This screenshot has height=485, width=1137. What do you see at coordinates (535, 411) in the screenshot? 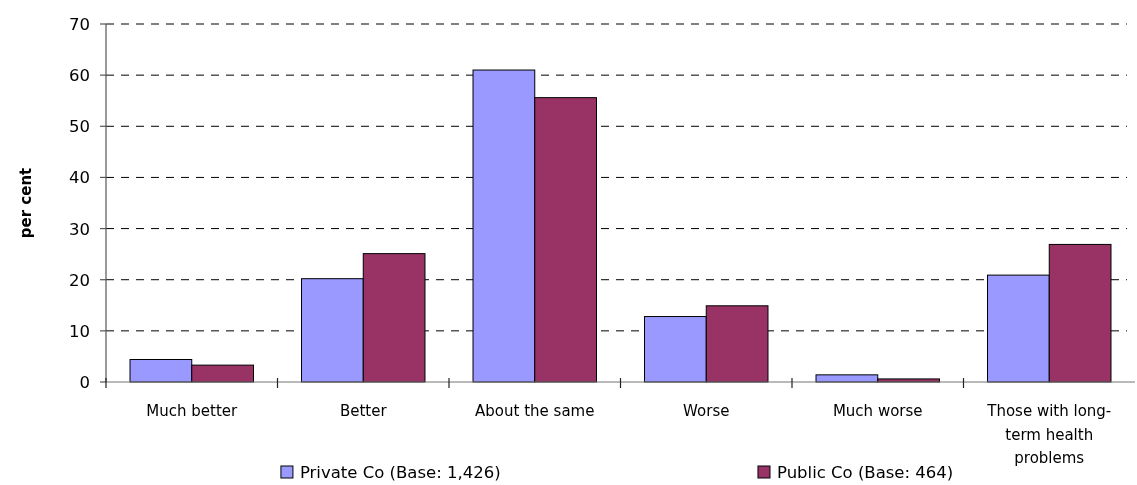
I see `x-tick-label: About the same` at bounding box center [535, 411].